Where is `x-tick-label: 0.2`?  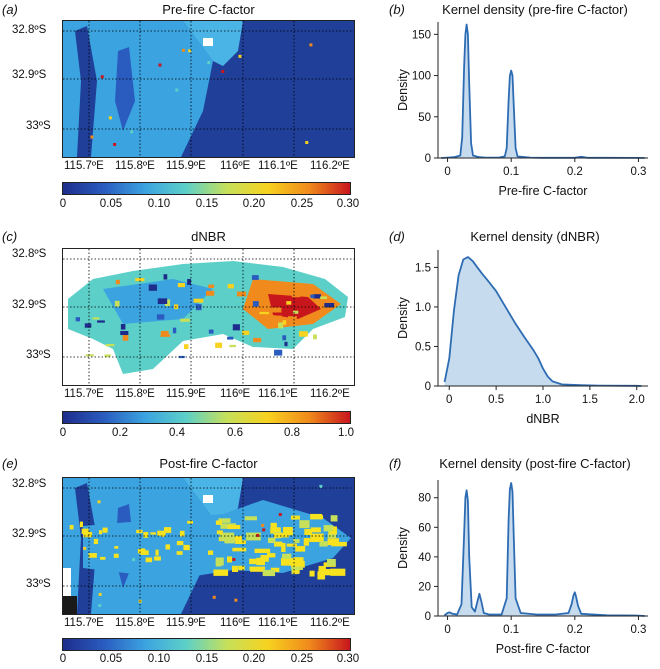
x-tick-label: 0.2 is located at coordinates (575, 172).